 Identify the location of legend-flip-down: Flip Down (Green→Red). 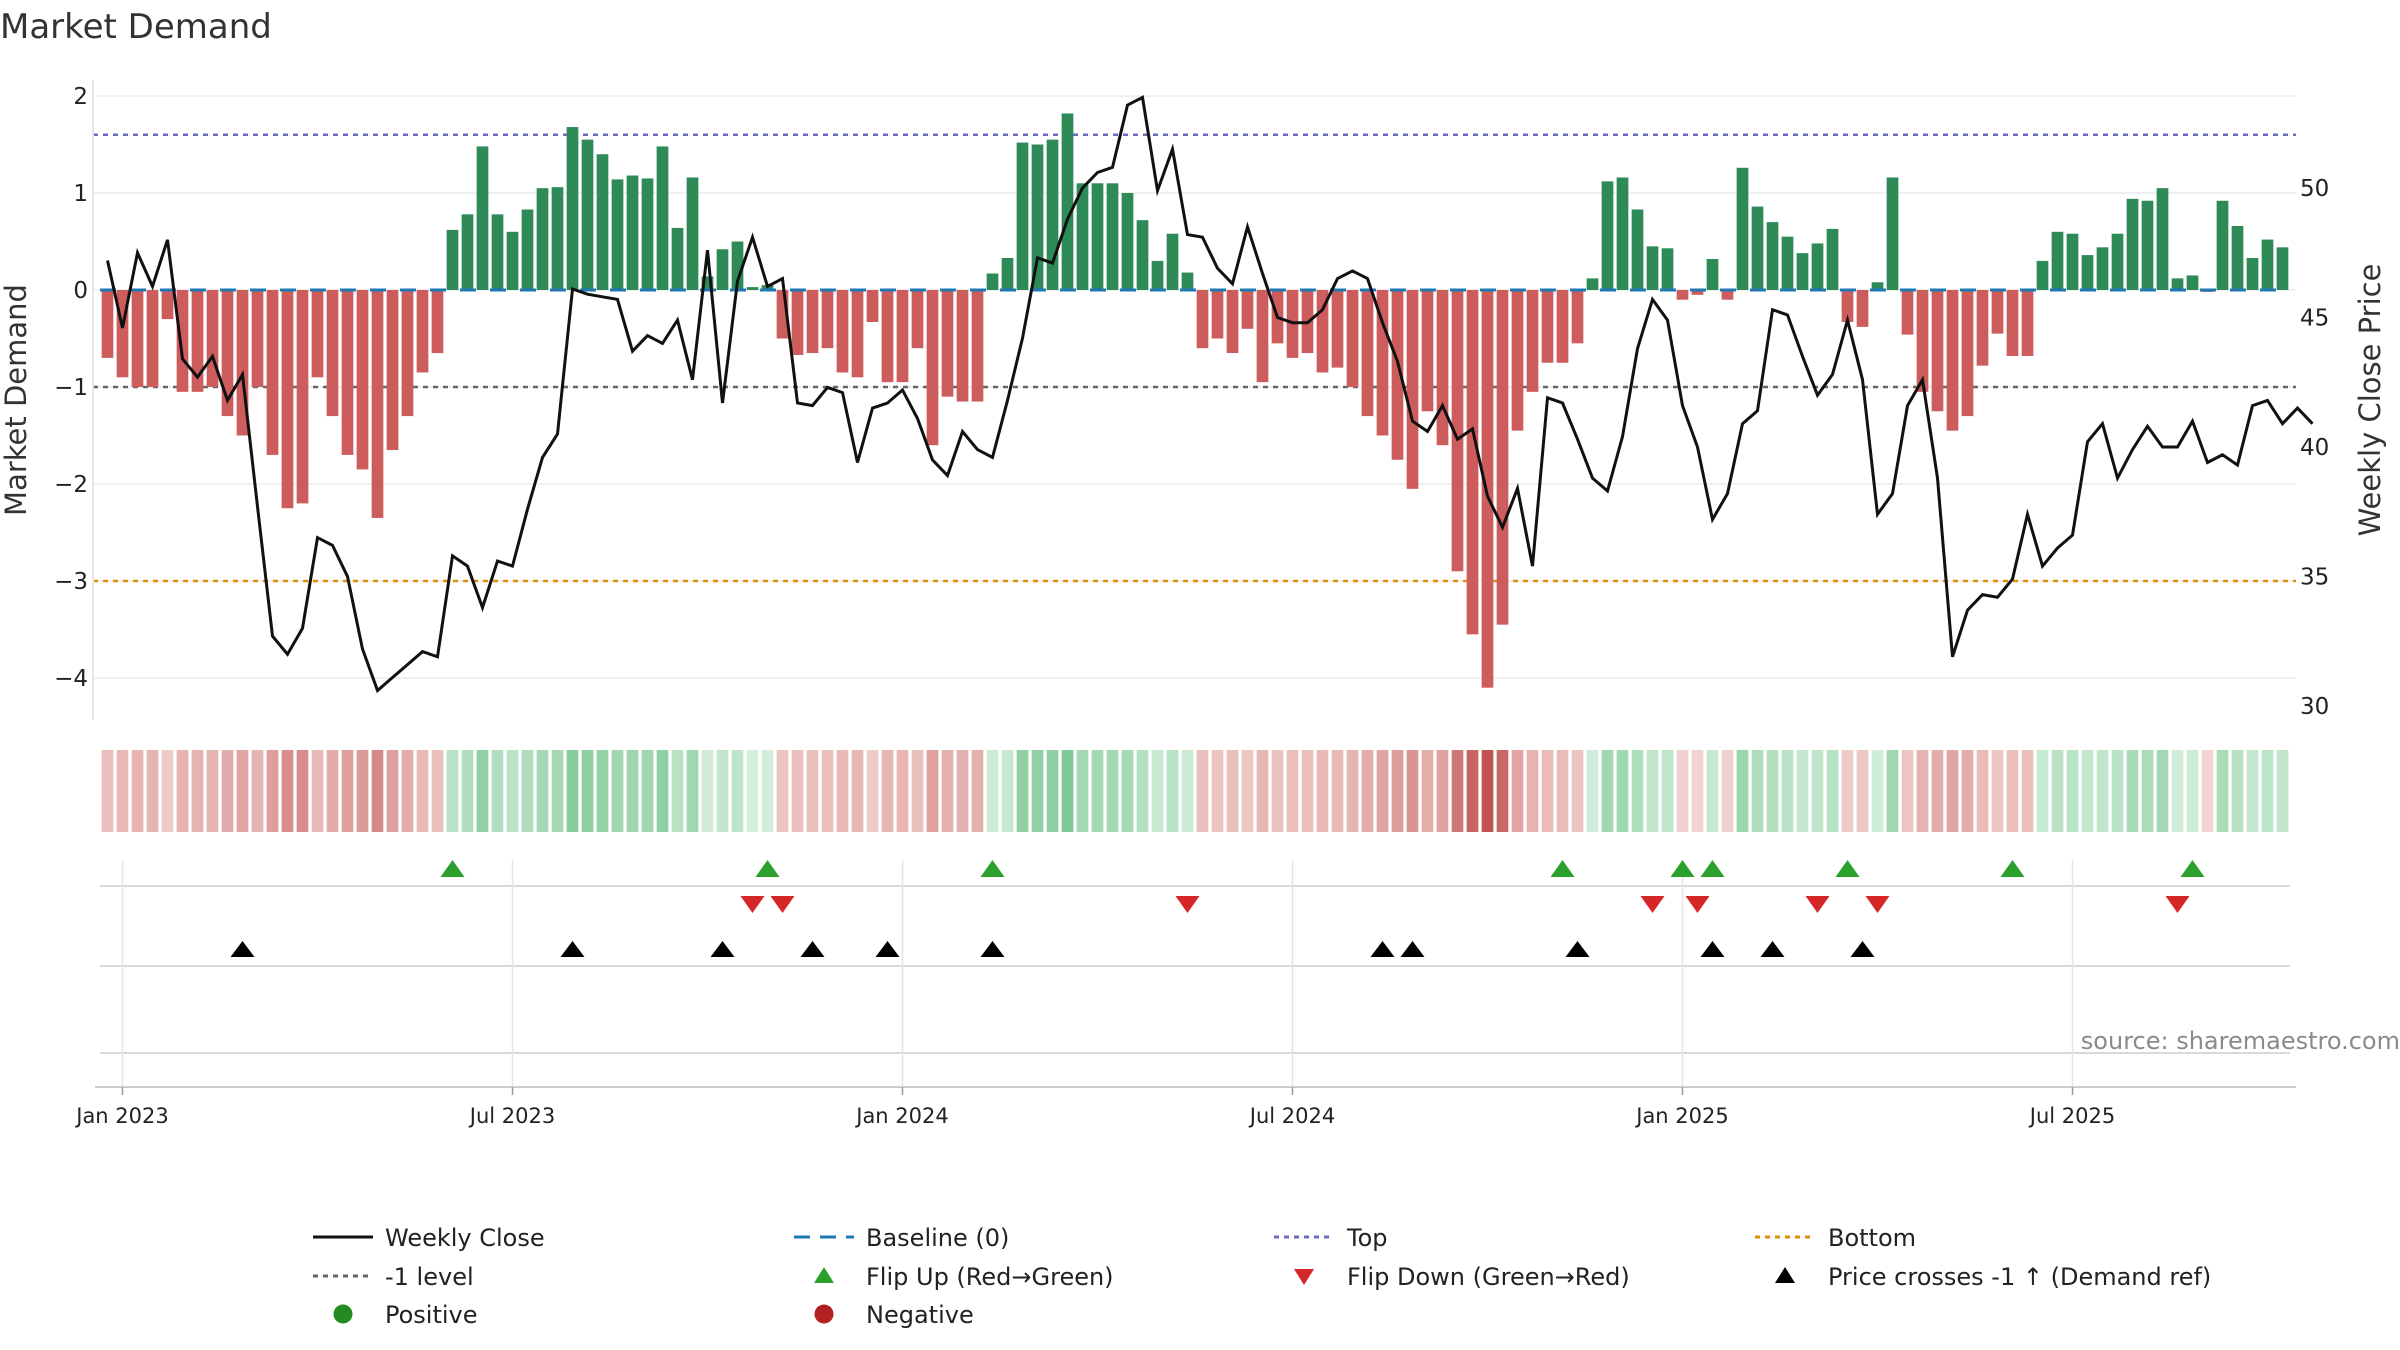
(1488, 1277).